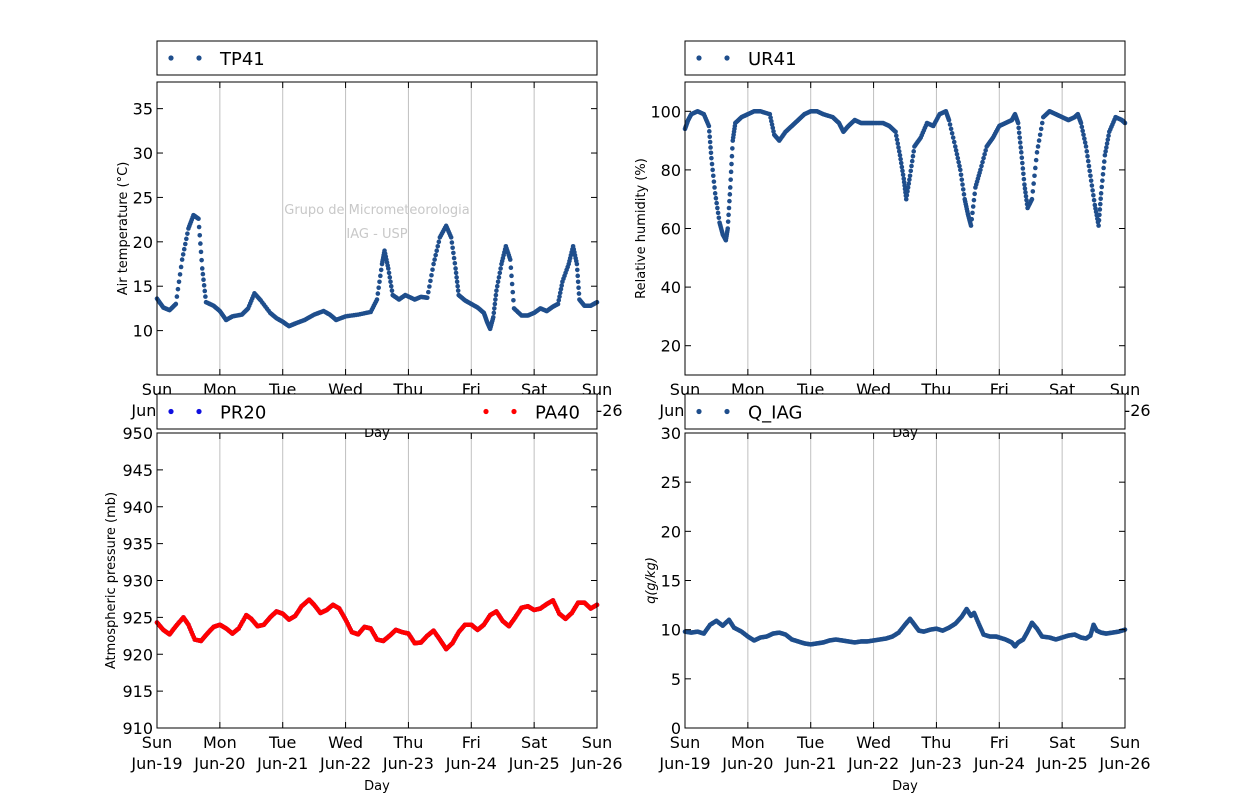 The image size is (1250, 810). Describe the element at coordinates (220, 742) in the screenshot. I see `xtick-label-day-pressure: Mon` at that location.